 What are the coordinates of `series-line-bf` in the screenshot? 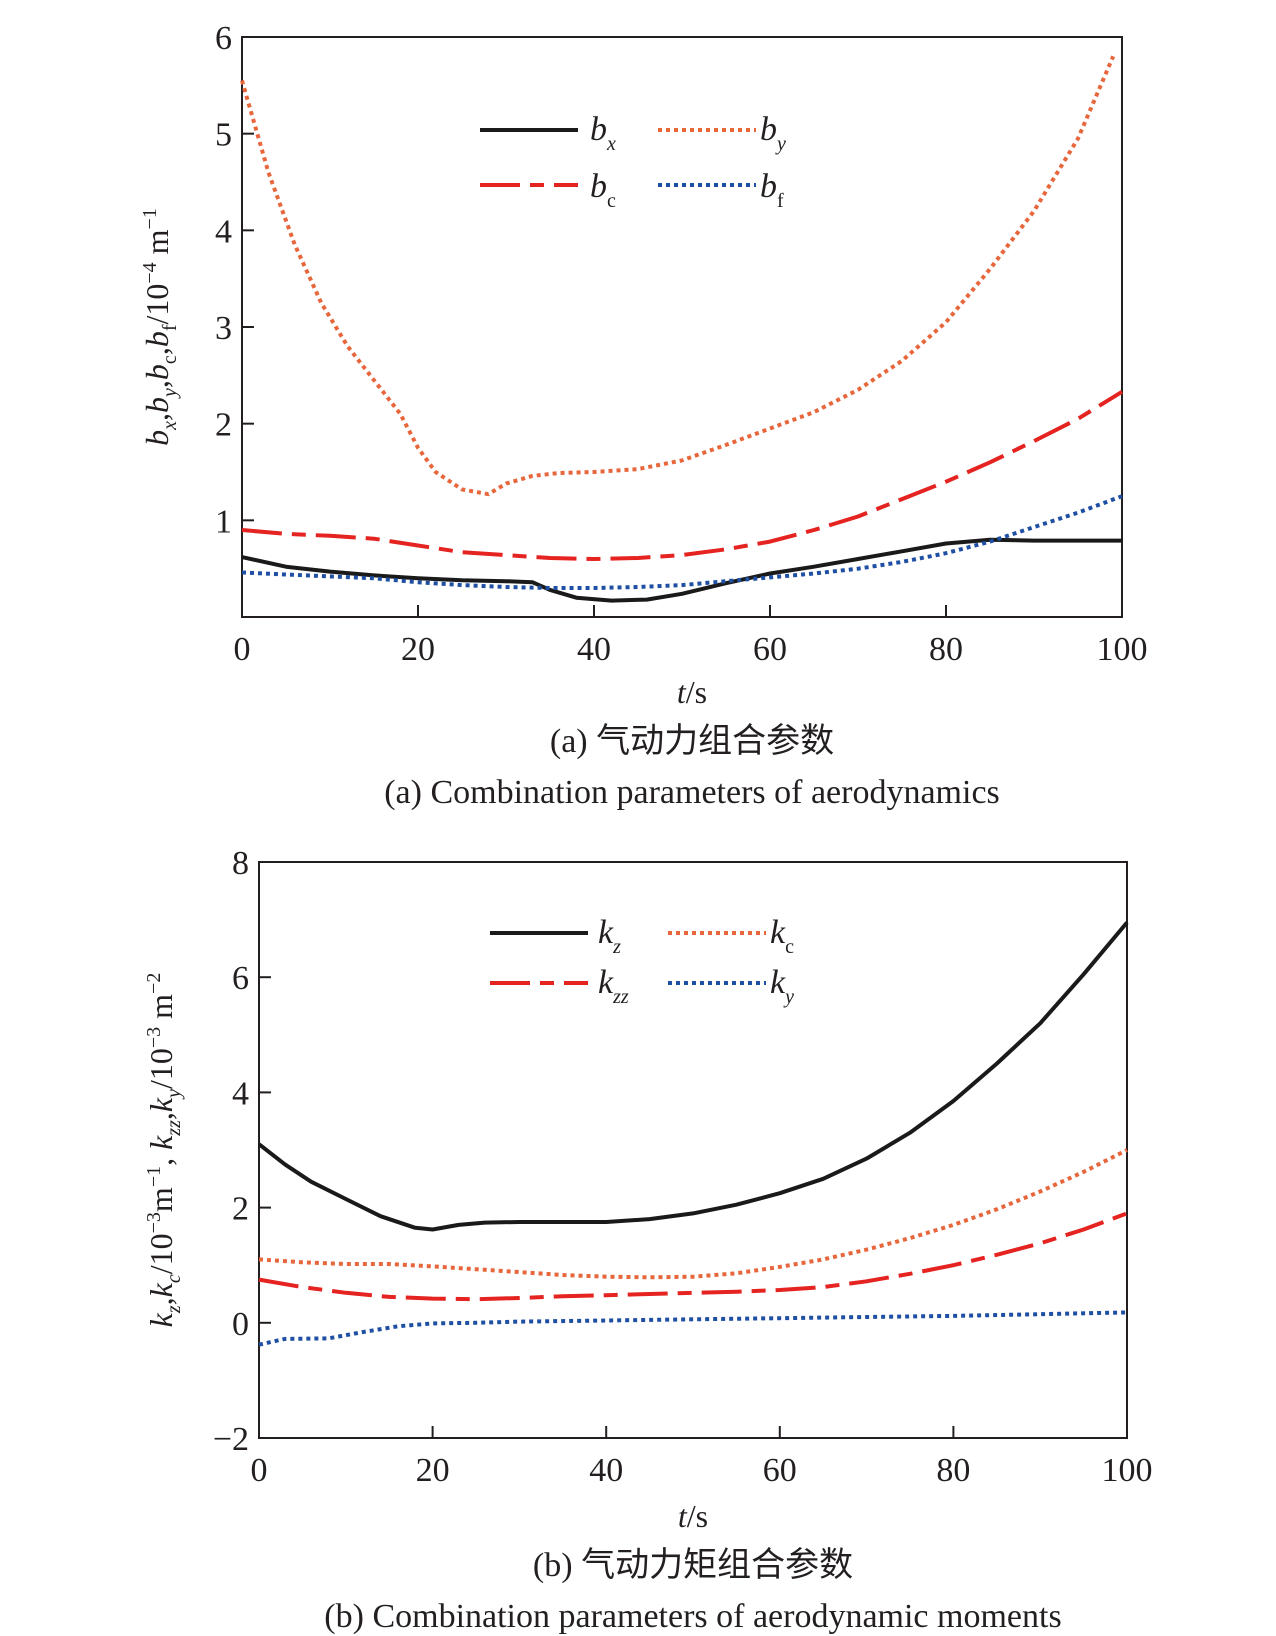 It's located at (682, 542).